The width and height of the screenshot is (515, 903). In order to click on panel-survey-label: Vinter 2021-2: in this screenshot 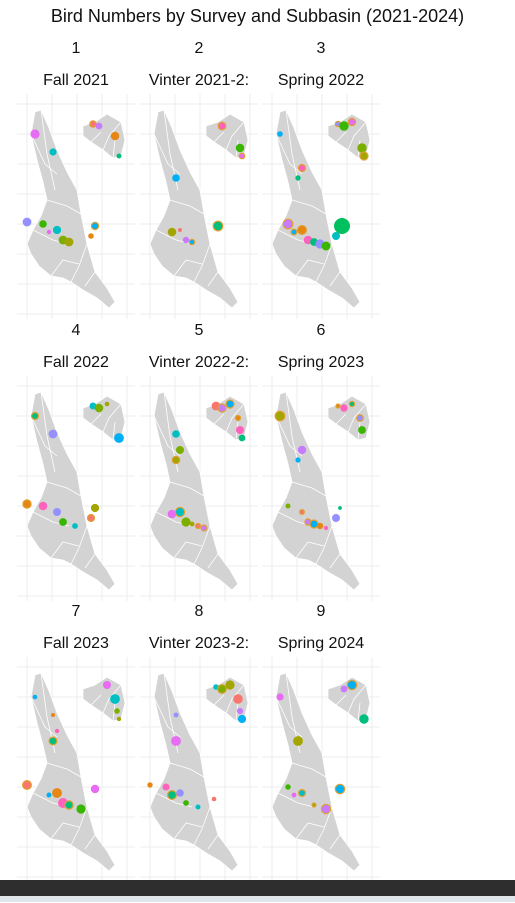, I will do `click(199, 80)`.